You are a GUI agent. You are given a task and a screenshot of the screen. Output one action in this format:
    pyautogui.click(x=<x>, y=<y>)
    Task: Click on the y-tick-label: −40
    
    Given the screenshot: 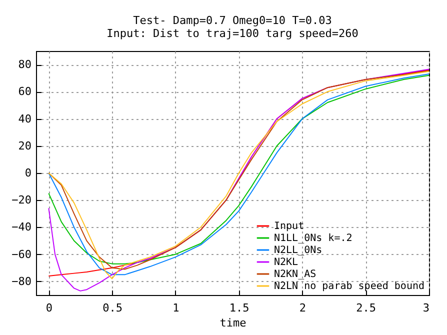 What is the action you would take?
    pyautogui.click(x=22, y=227)
    